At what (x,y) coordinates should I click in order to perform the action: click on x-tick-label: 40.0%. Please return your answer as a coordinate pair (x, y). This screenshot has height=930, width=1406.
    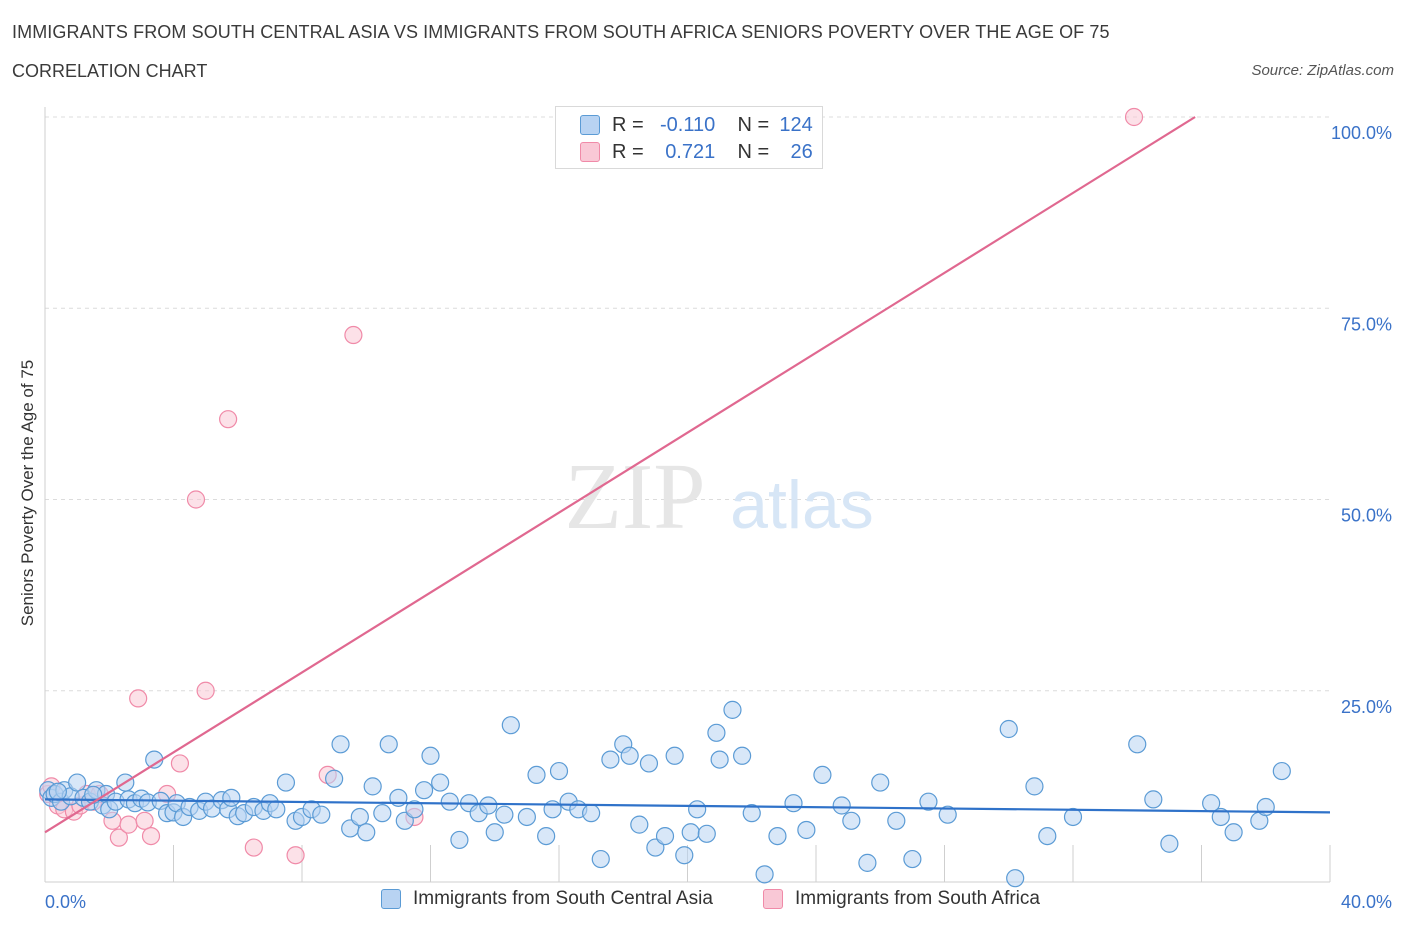
    Looking at the image, I should click on (1366, 902).